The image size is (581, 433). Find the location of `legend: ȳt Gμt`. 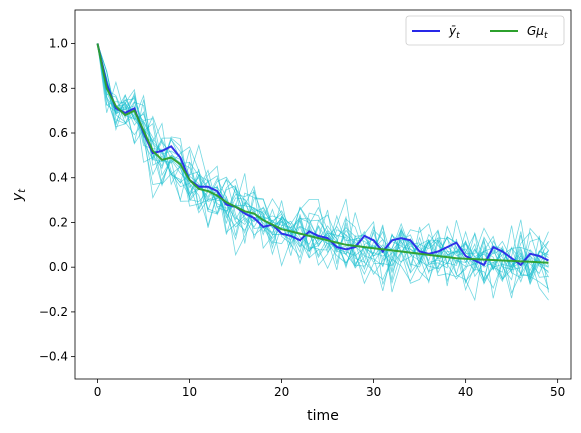

legend: ȳt Gμt is located at coordinates (485, 30).